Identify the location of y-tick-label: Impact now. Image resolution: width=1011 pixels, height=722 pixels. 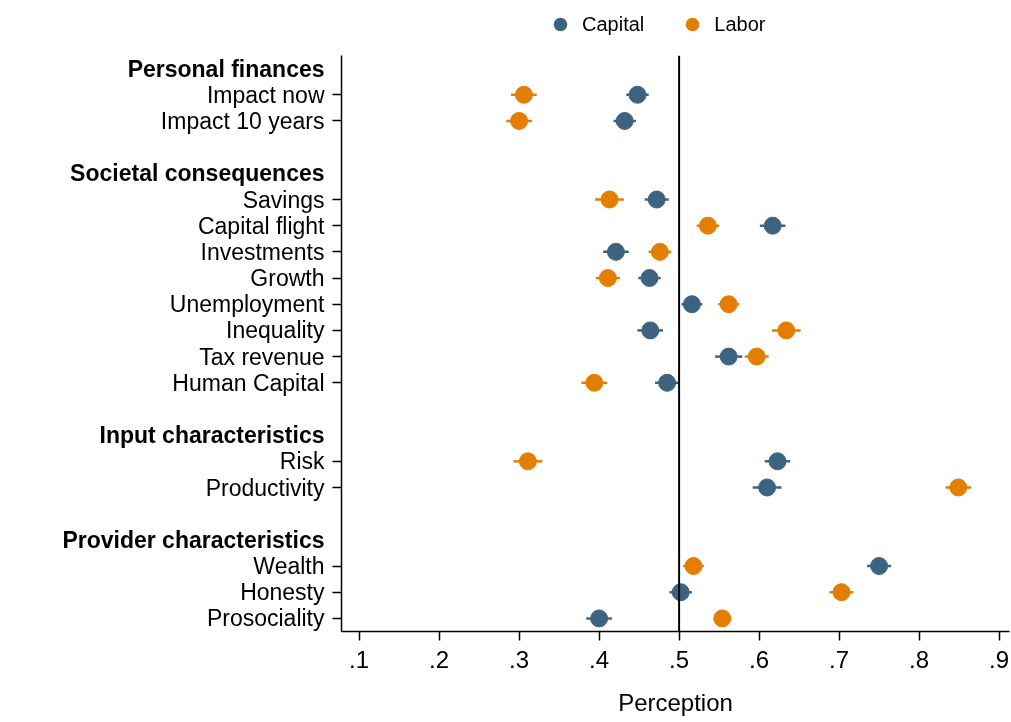
(265, 94).